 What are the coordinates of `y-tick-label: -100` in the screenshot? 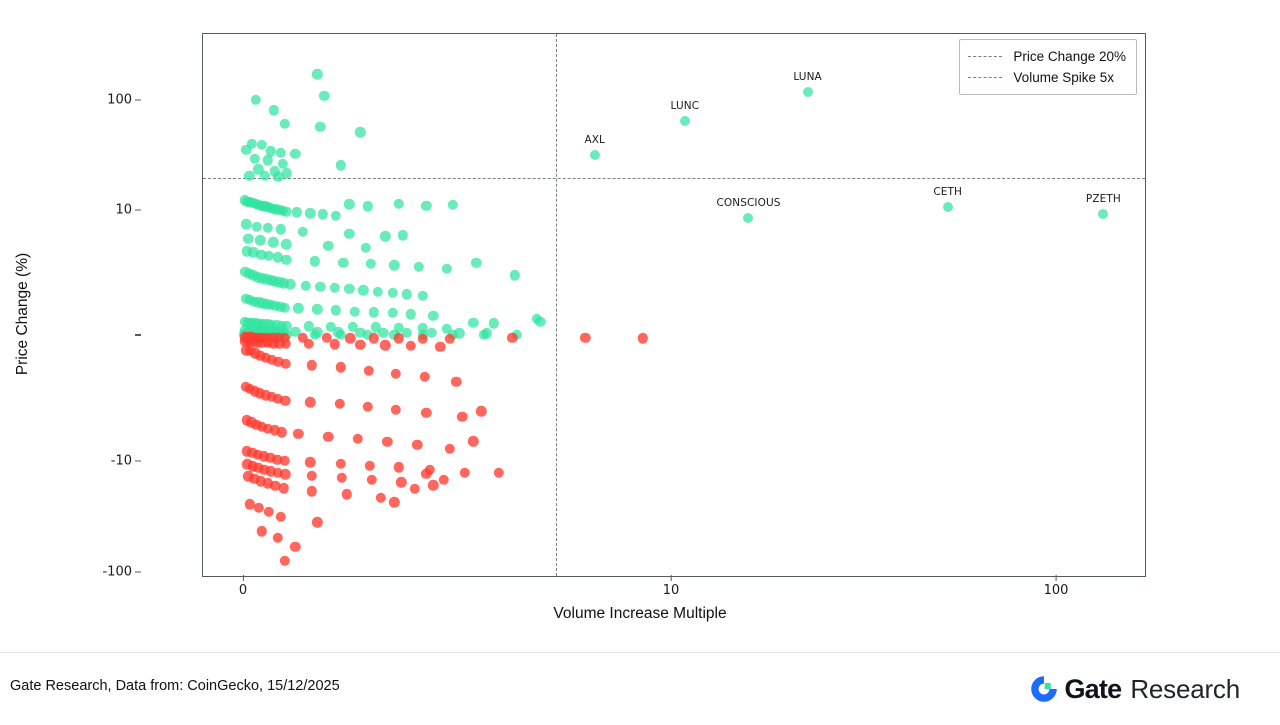 It's located at (121, 572).